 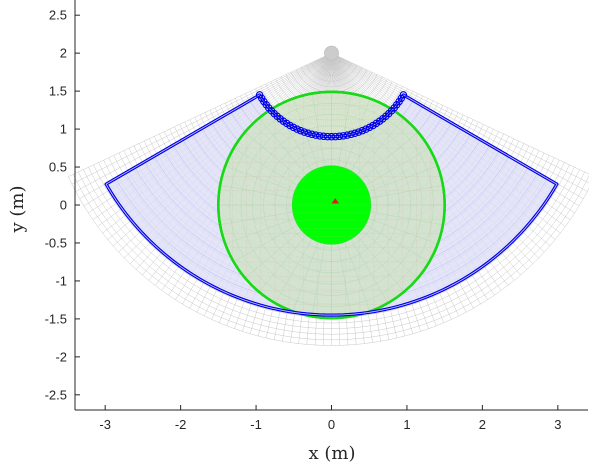 I want to click on x-tick-label: 0, so click(x=331, y=424).